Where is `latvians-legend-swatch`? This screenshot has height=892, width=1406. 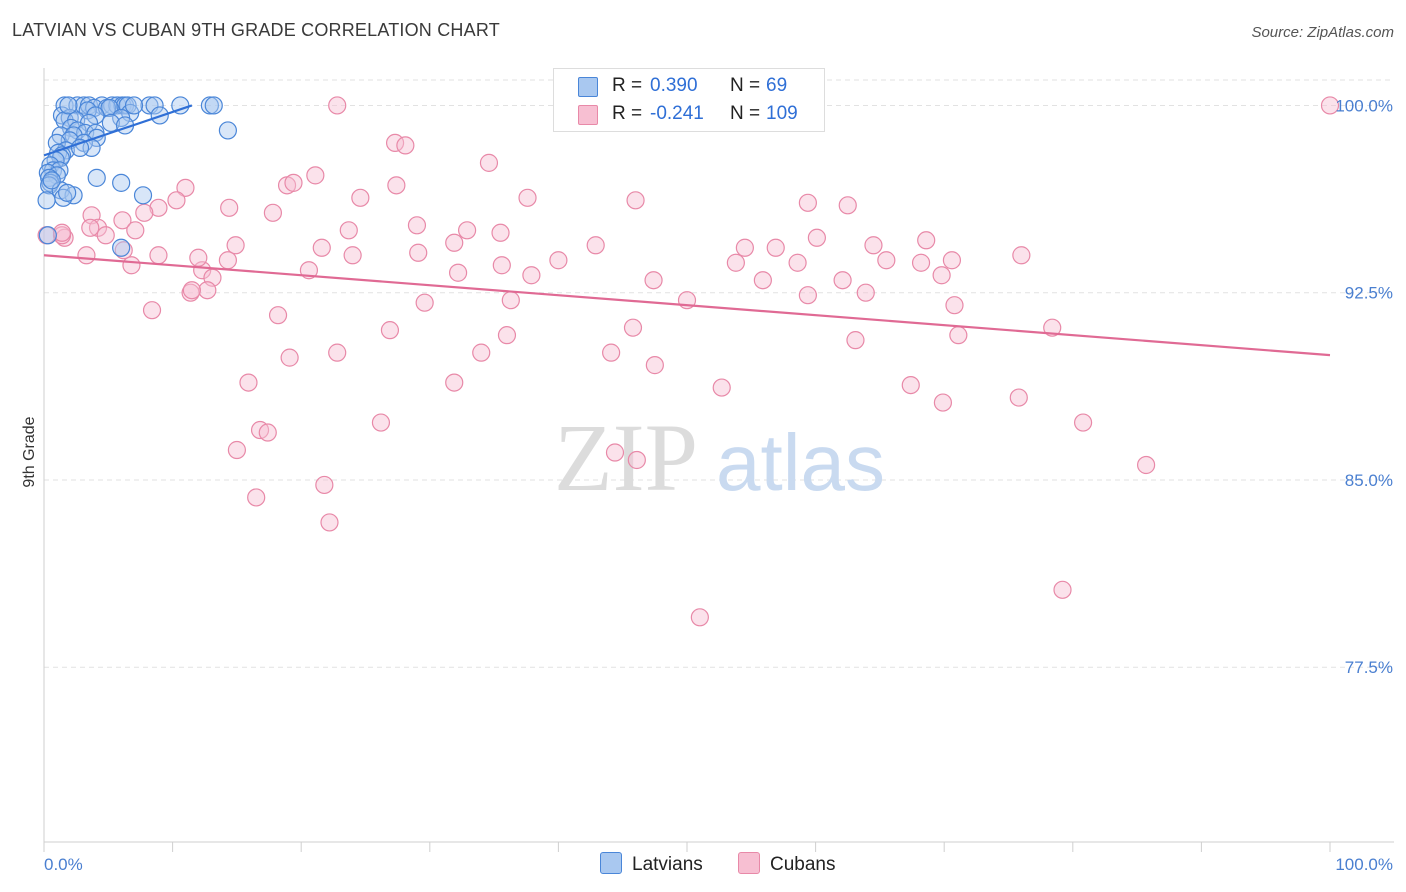
latvians-legend-swatch is located at coordinates (611, 863).